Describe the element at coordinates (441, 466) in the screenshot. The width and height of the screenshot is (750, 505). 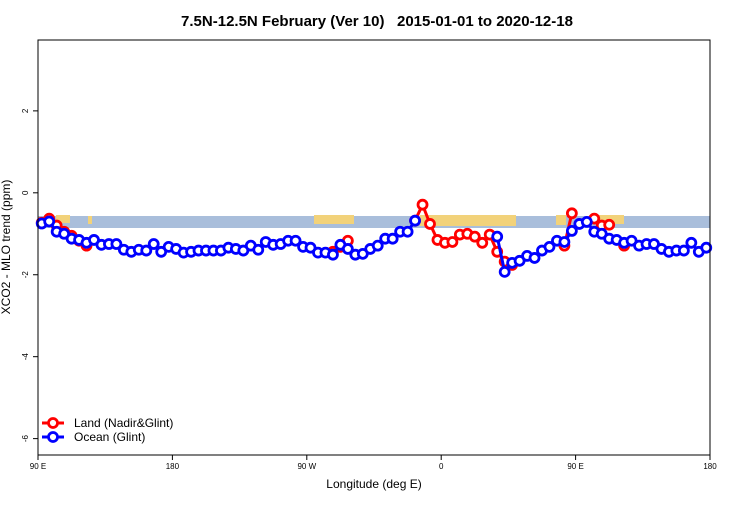
I see `x-tick-label: 0` at that location.